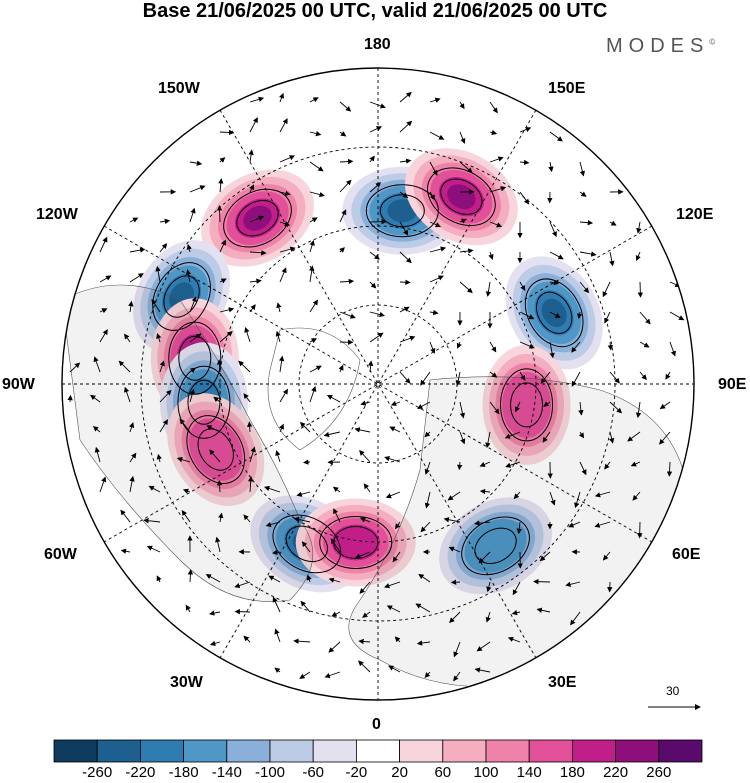  What do you see at coordinates (486, 772) in the screenshot?
I see `colorbar-tick-label: 100` at bounding box center [486, 772].